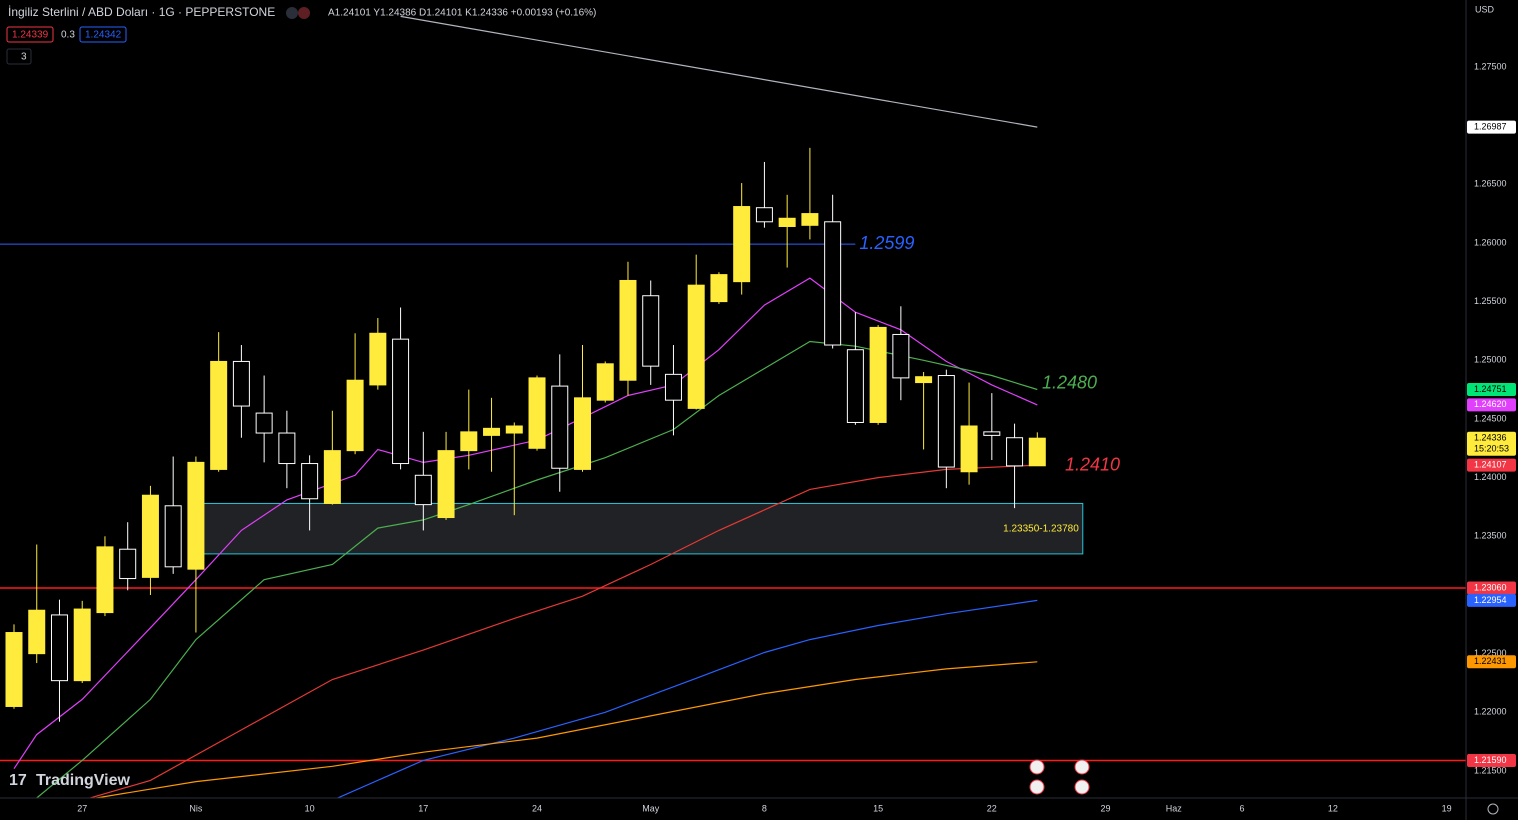  What do you see at coordinates (537, 808) in the screenshot?
I see `x-tick-label: 24` at bounding box center [537, 808].